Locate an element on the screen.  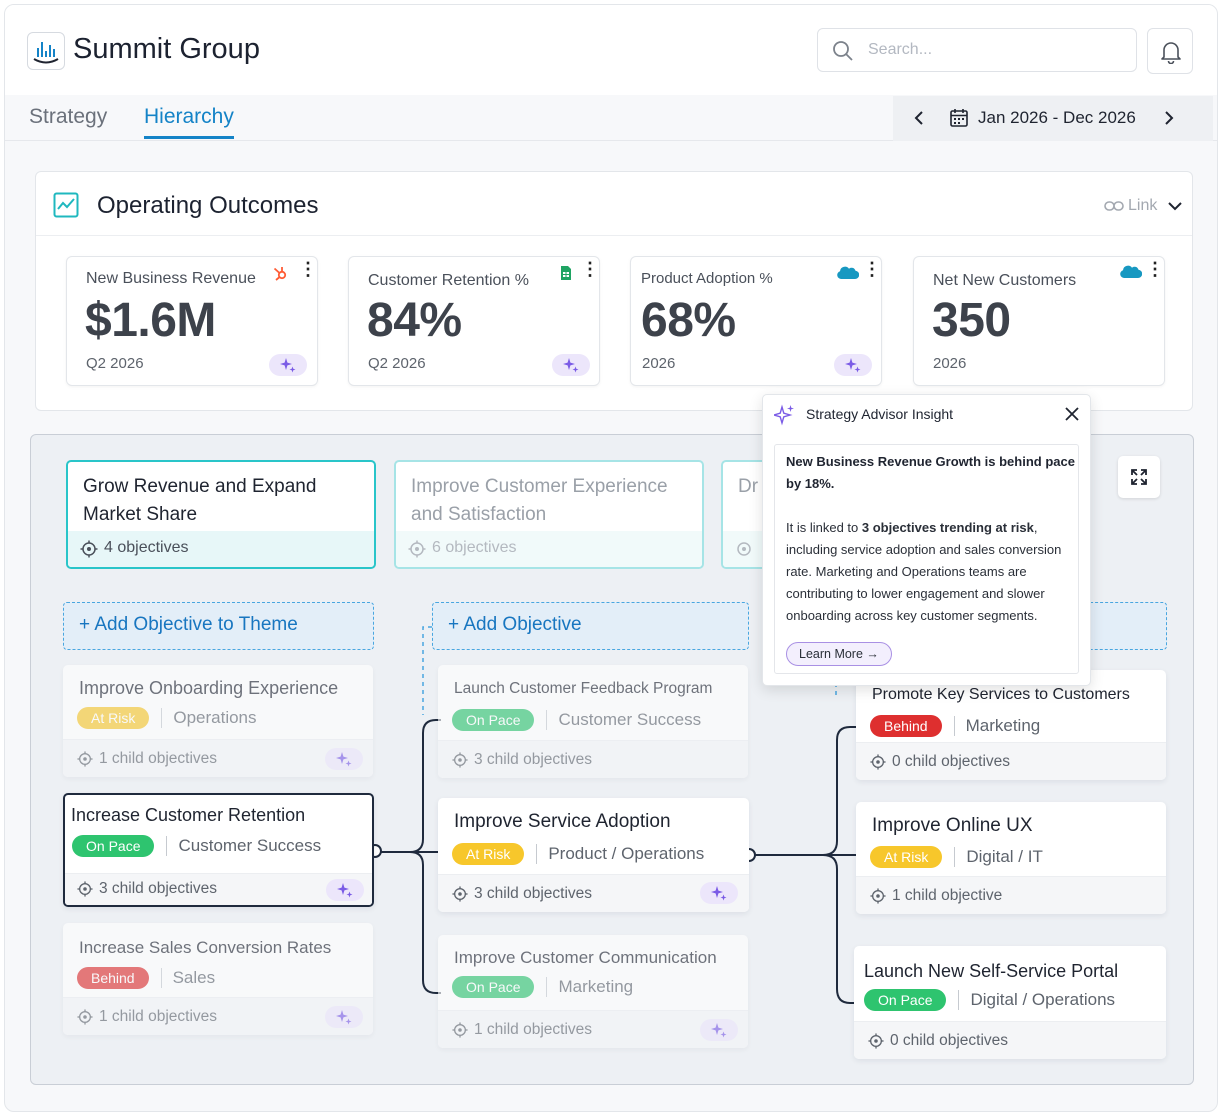
status-badge: On Pace is located at coordinates (493, 720).